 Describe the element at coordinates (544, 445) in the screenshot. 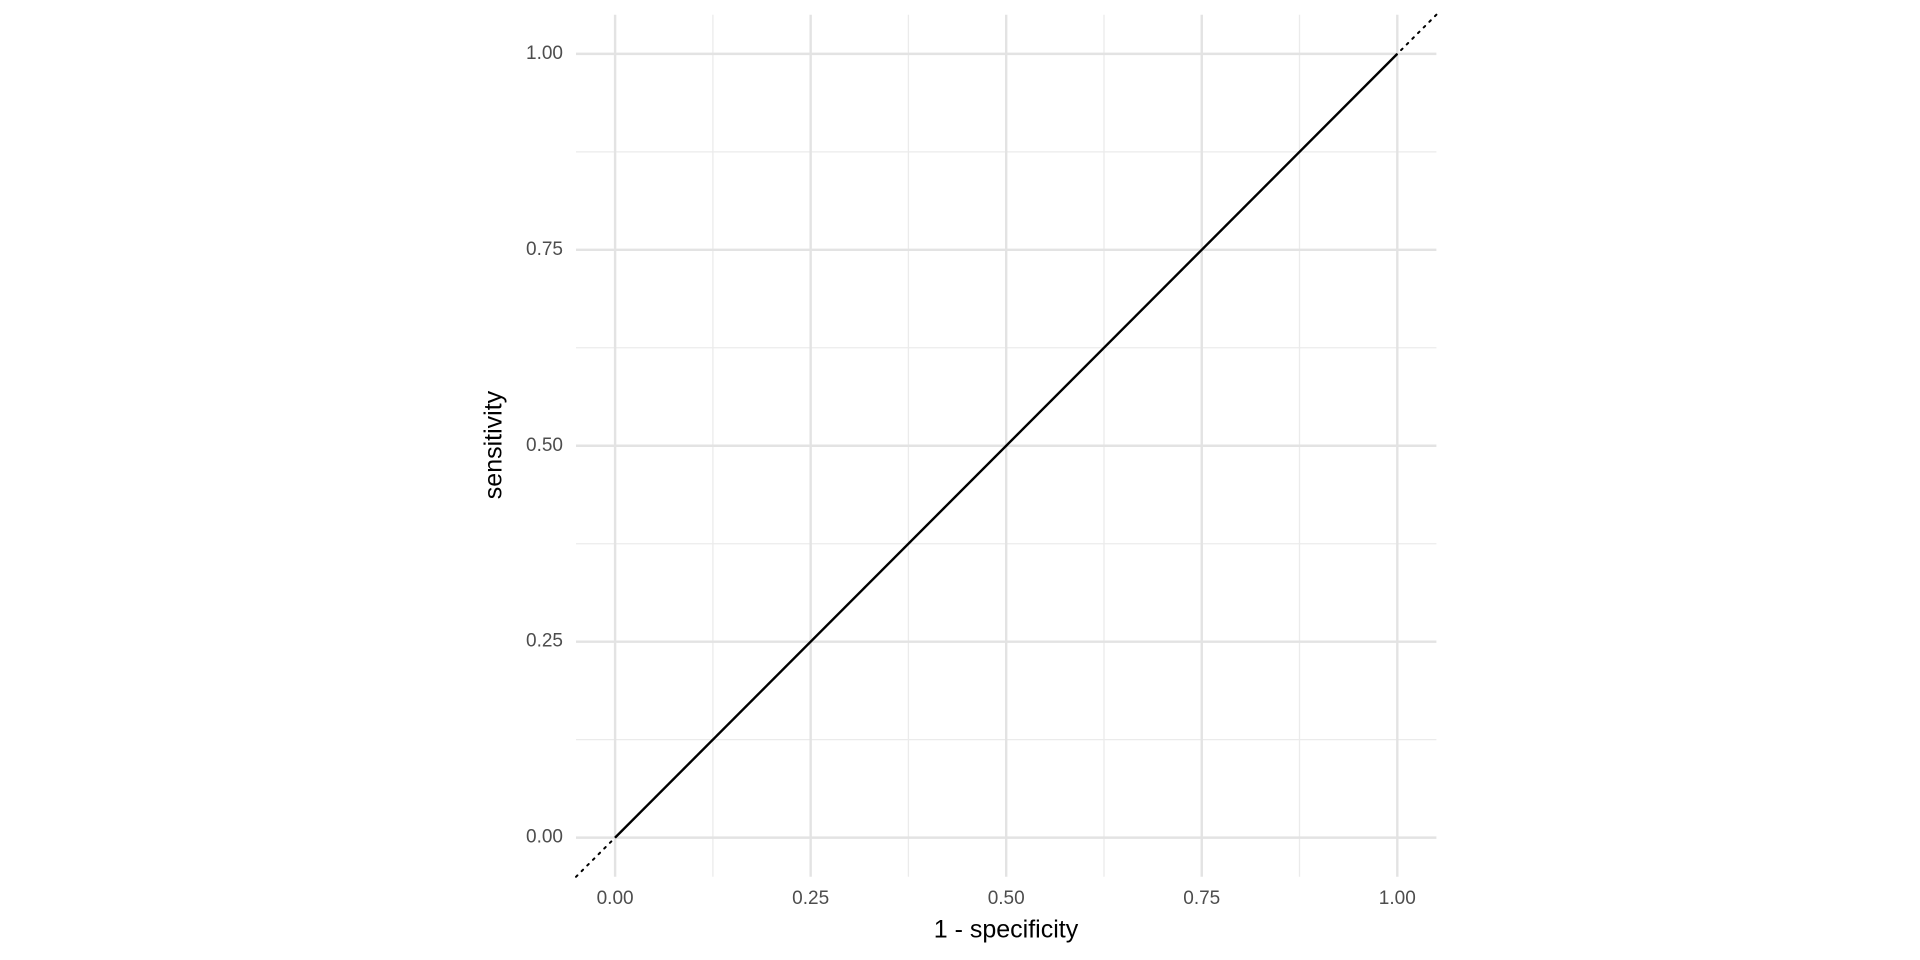

I see `y-tick-label: 0.50` at that location.